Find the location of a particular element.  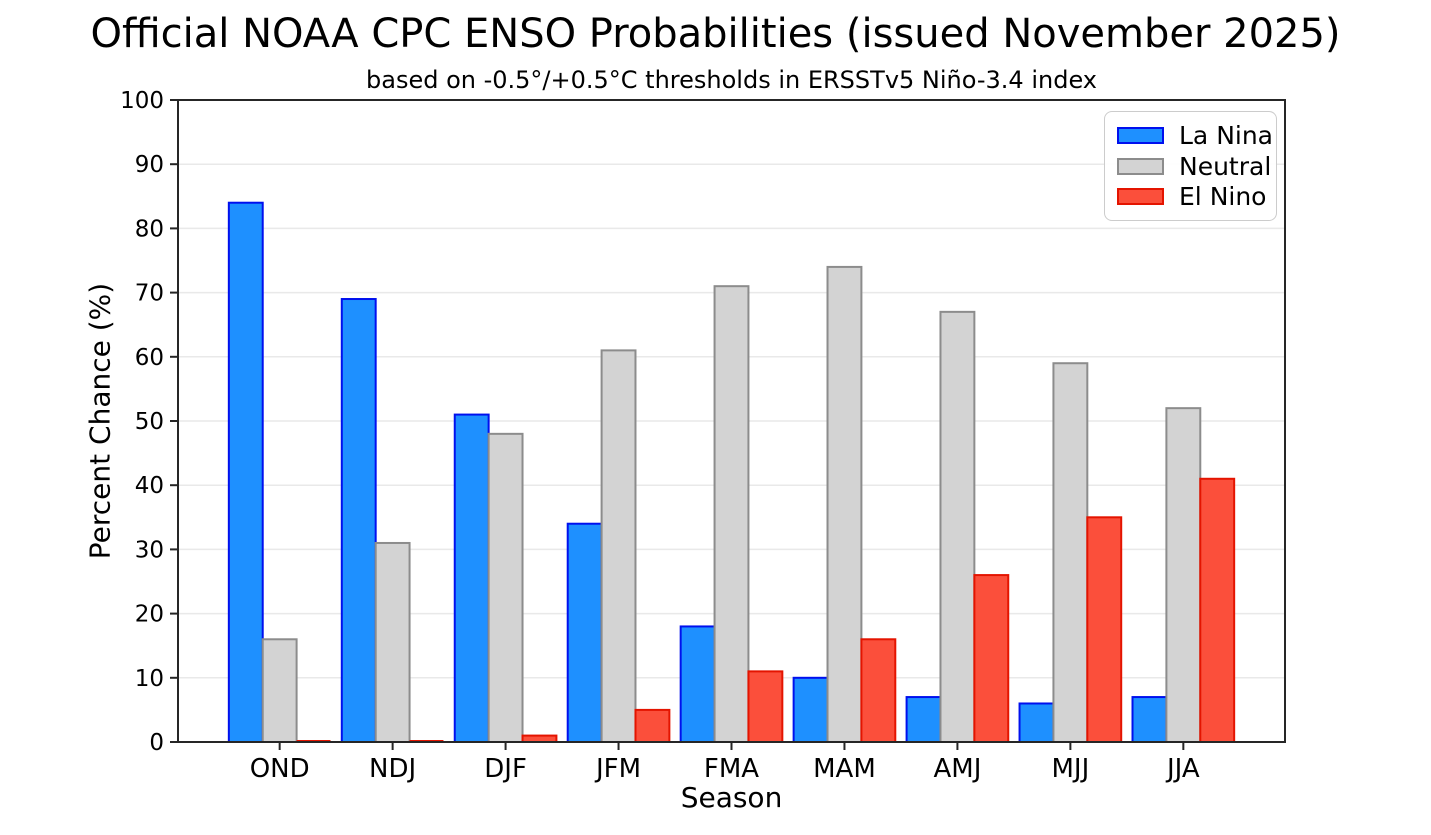

y-tick-label: 90 is located at coordinates (149, 165).